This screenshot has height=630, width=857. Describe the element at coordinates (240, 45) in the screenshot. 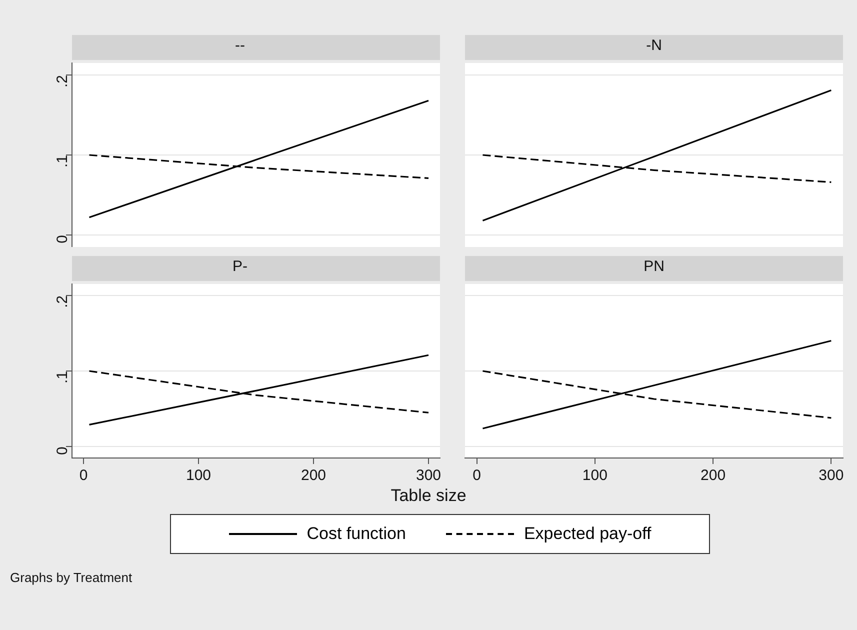

I see `chart-title: --` at that location.